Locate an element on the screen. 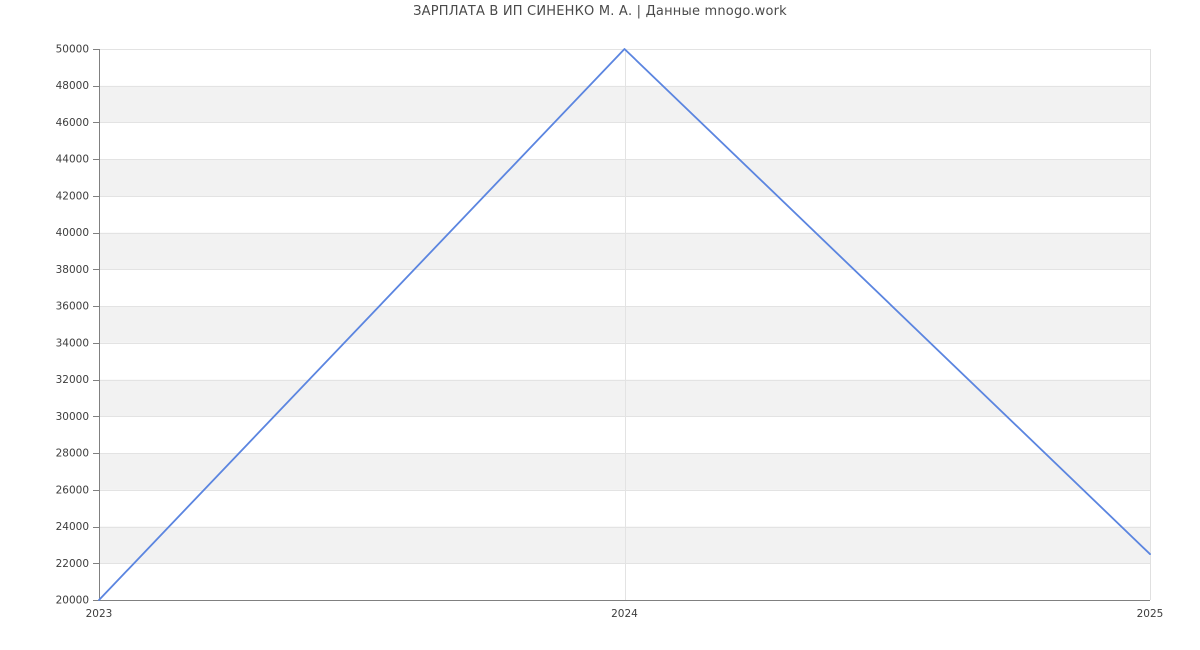 The width and height of the screenshot is (1200, 650). y-tick-label: 20000 is located at coordinates (72, 601).